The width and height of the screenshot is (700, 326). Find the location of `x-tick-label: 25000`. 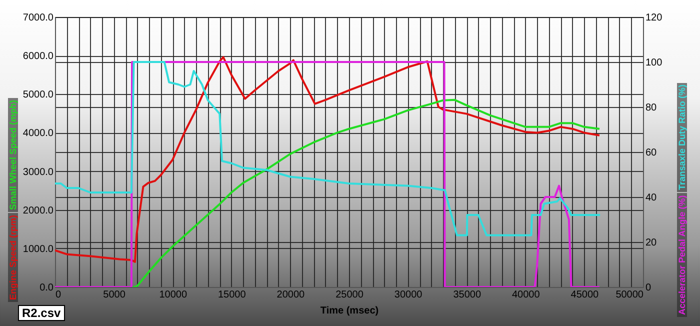

x-tick-label: 25000 is located at coordinates (350, 295).